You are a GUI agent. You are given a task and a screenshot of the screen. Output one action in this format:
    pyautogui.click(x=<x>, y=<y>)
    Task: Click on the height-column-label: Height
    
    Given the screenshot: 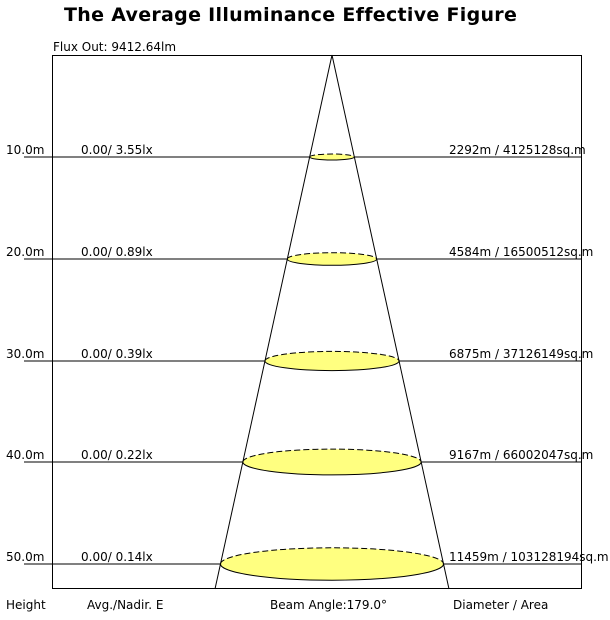 What is the action you would take?
    pyautogui.click(x=26, y=605)
    